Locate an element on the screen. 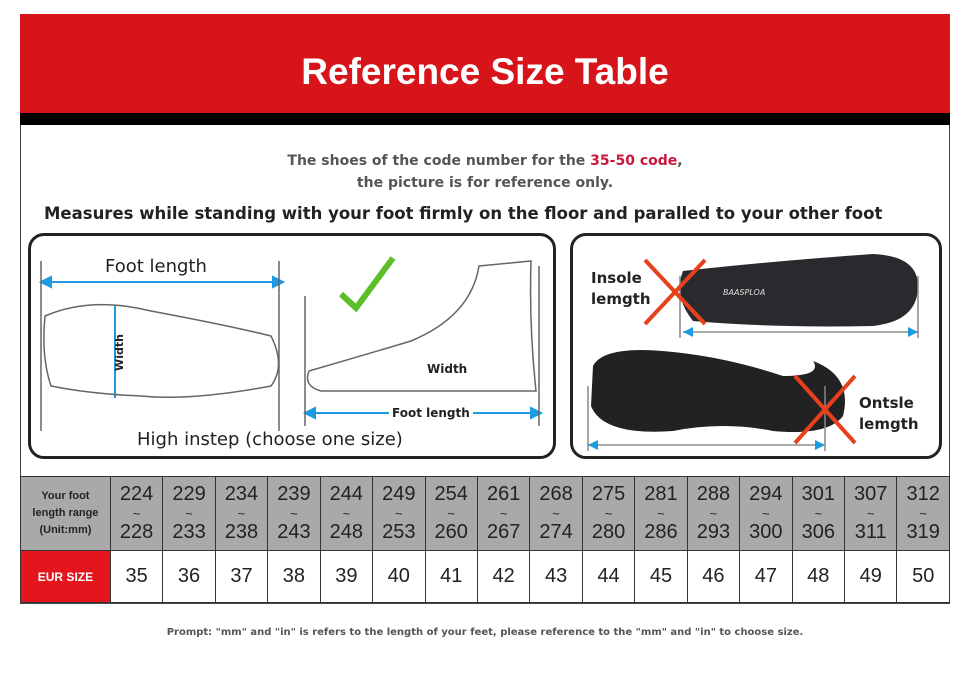 This screenshot has height=699, width=970. header-line: Your foot is located at coordinates (65, 496).